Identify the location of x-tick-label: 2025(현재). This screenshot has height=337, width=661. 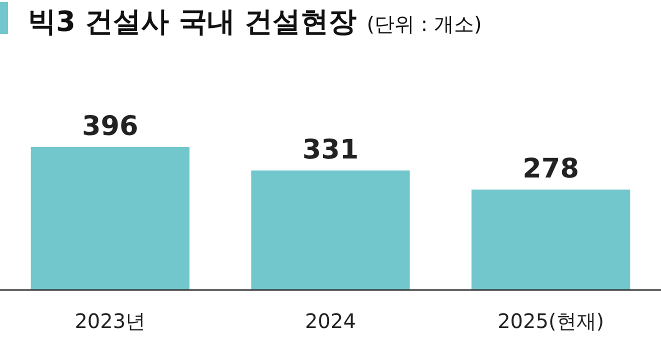
(551, 321).